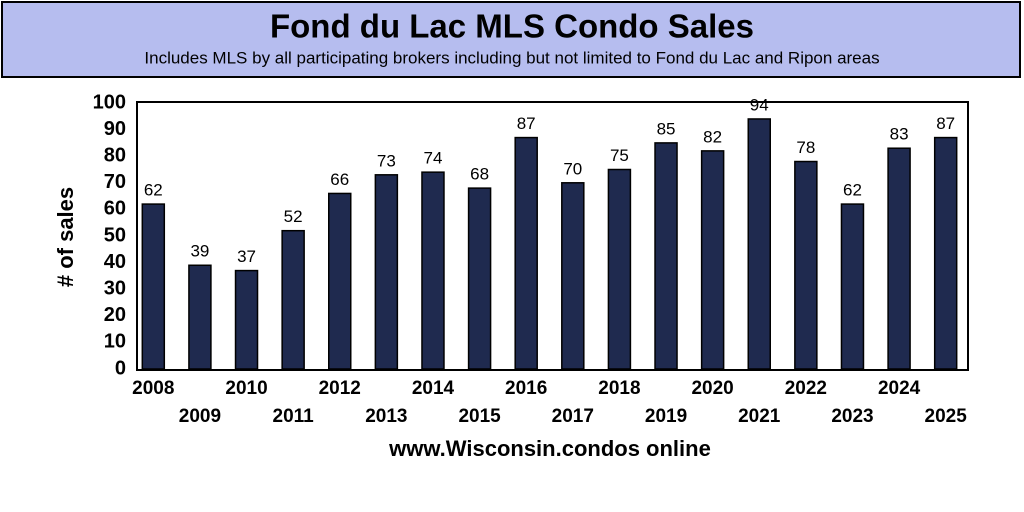  I want to click on y-tick-label: 10, so click(115, 342).